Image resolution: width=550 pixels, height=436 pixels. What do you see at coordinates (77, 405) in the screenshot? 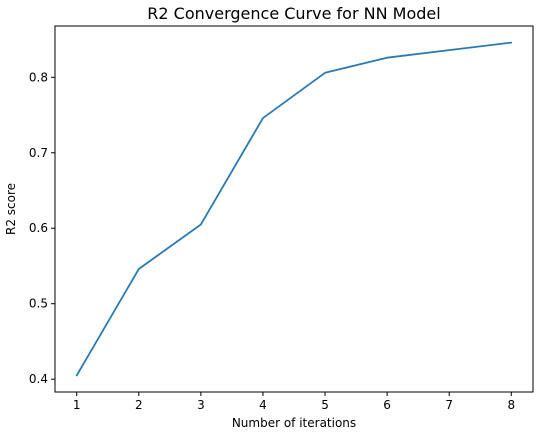
I see `x-tick-label: 1` at bounding box center [77, 405].